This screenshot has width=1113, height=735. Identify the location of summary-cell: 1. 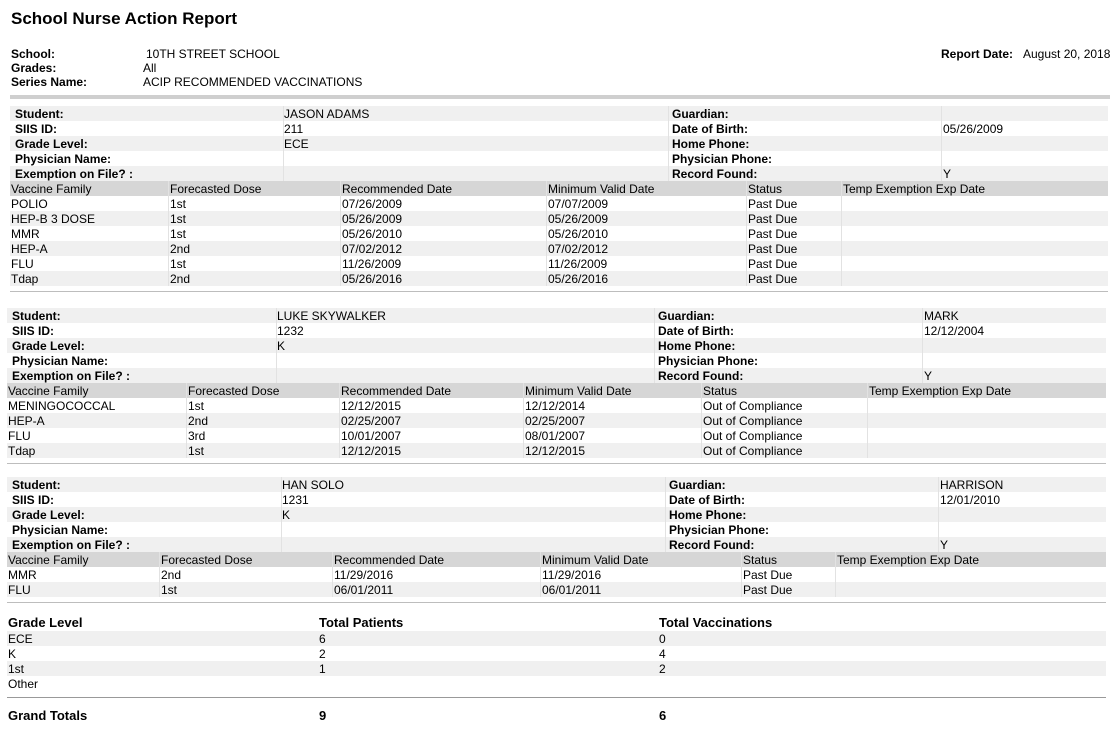
(322, 669).